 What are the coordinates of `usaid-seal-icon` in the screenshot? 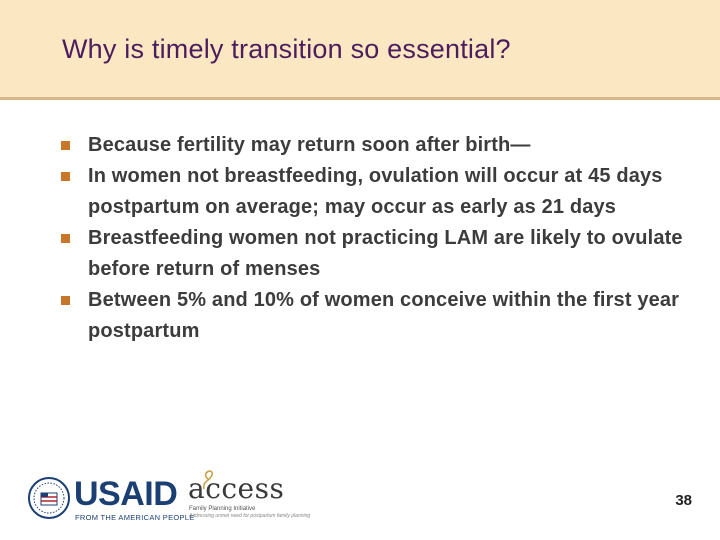 It's located at (49, 498).